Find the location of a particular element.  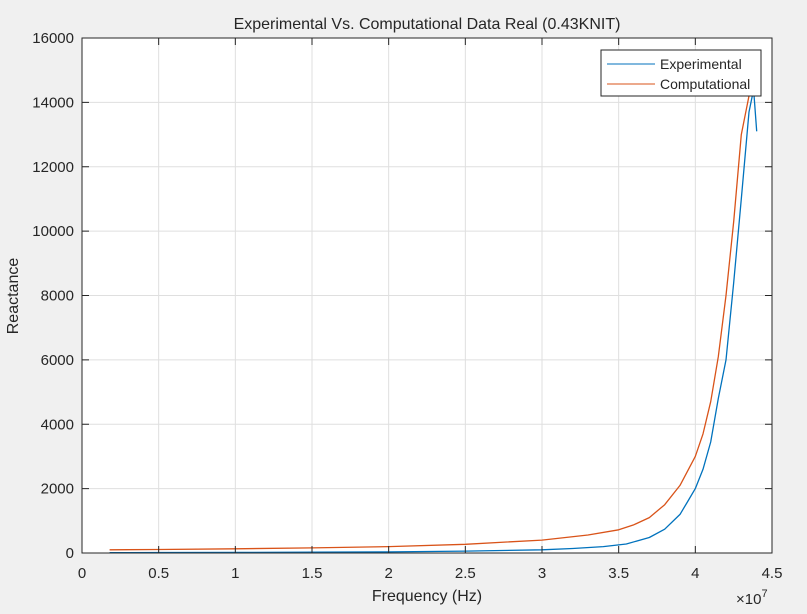

x-exponent-label: ×10⁷ is located at coordinates (752, 598).